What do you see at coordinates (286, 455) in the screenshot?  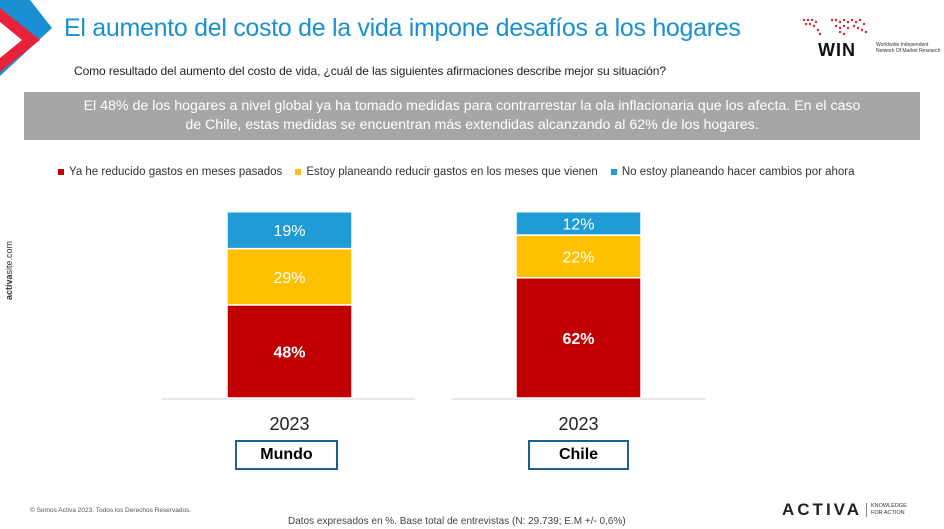 I see `category-box-mundo: Mundo` at bounding box center [286, 455].